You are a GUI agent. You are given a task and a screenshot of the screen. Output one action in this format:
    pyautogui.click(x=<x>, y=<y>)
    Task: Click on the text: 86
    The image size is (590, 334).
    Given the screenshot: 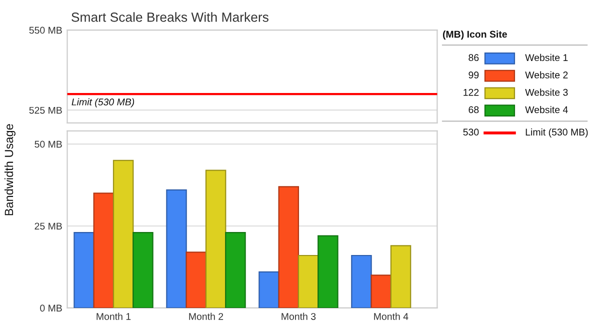 What is the action you would take?
    pyautogui.click(x=473, y=58)
    